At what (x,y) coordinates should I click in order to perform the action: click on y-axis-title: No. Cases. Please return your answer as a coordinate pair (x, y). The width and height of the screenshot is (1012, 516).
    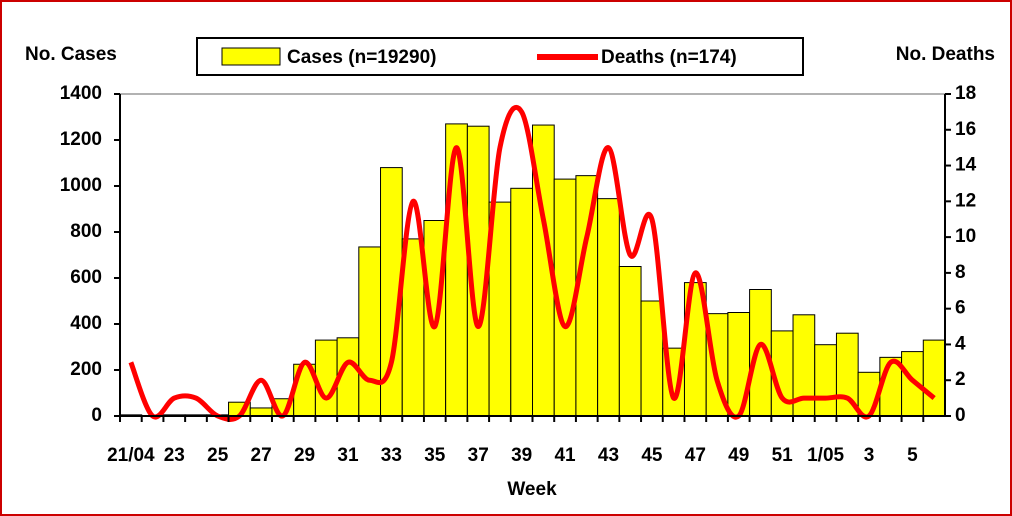
    Looking at the image, I should click on (71, 54).